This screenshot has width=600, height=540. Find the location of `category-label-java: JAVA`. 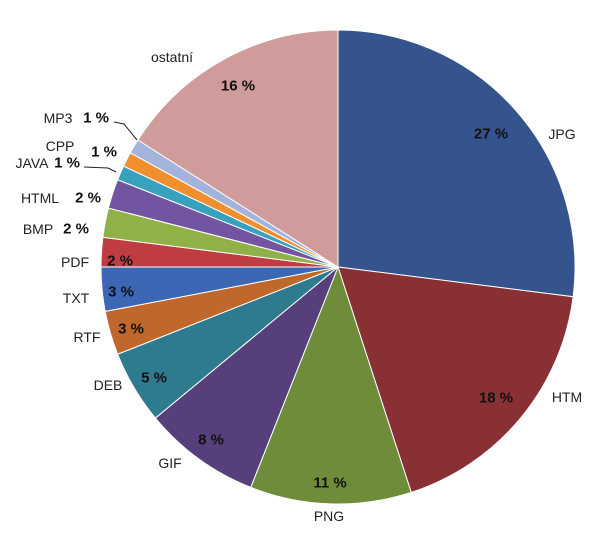

category-label-java: JAVA is located at coordinates (33, 163).